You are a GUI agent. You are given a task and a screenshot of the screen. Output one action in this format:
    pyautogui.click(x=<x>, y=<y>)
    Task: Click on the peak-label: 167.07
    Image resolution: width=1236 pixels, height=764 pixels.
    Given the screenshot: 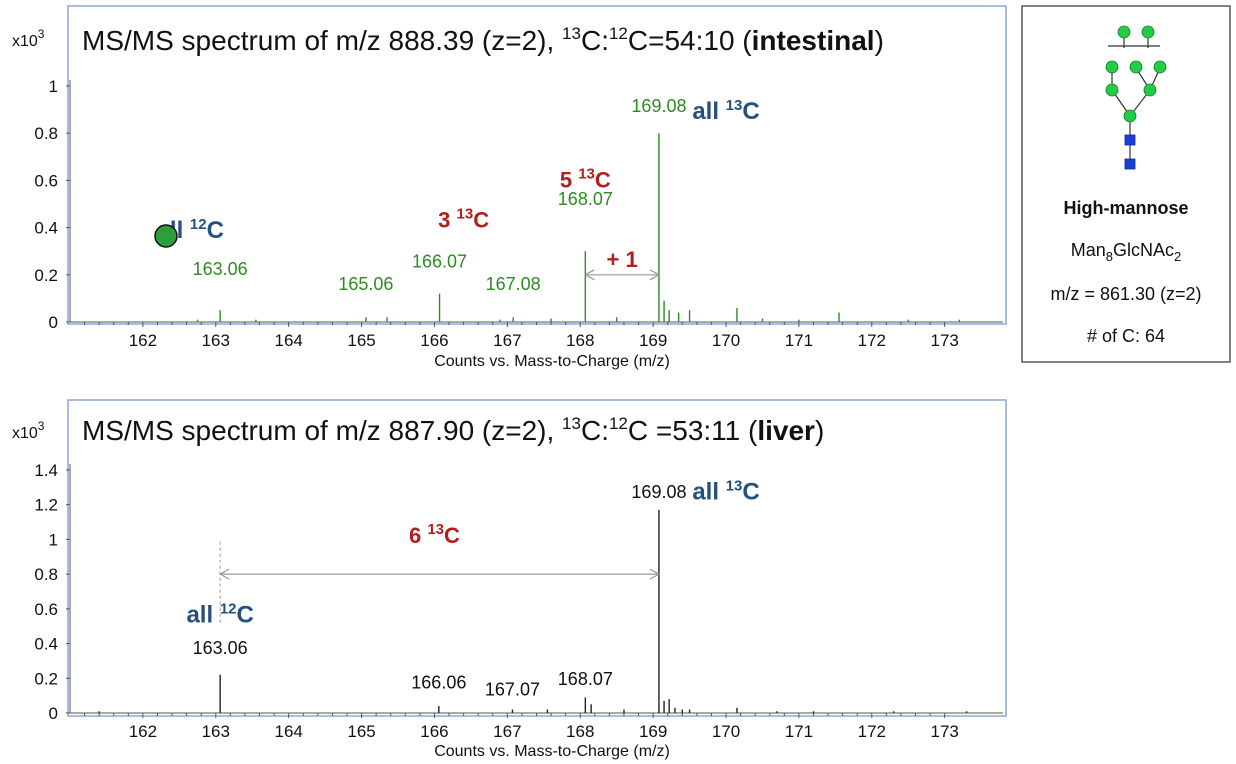 What is the action you would take?
    pyautogui.click(x=512, y=690)
    